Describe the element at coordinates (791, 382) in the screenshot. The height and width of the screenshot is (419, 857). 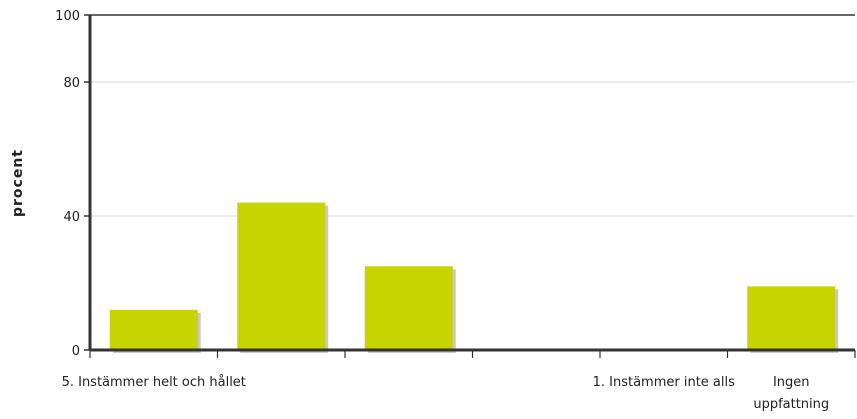
I see `x-tick-label: Ingen` at that location.